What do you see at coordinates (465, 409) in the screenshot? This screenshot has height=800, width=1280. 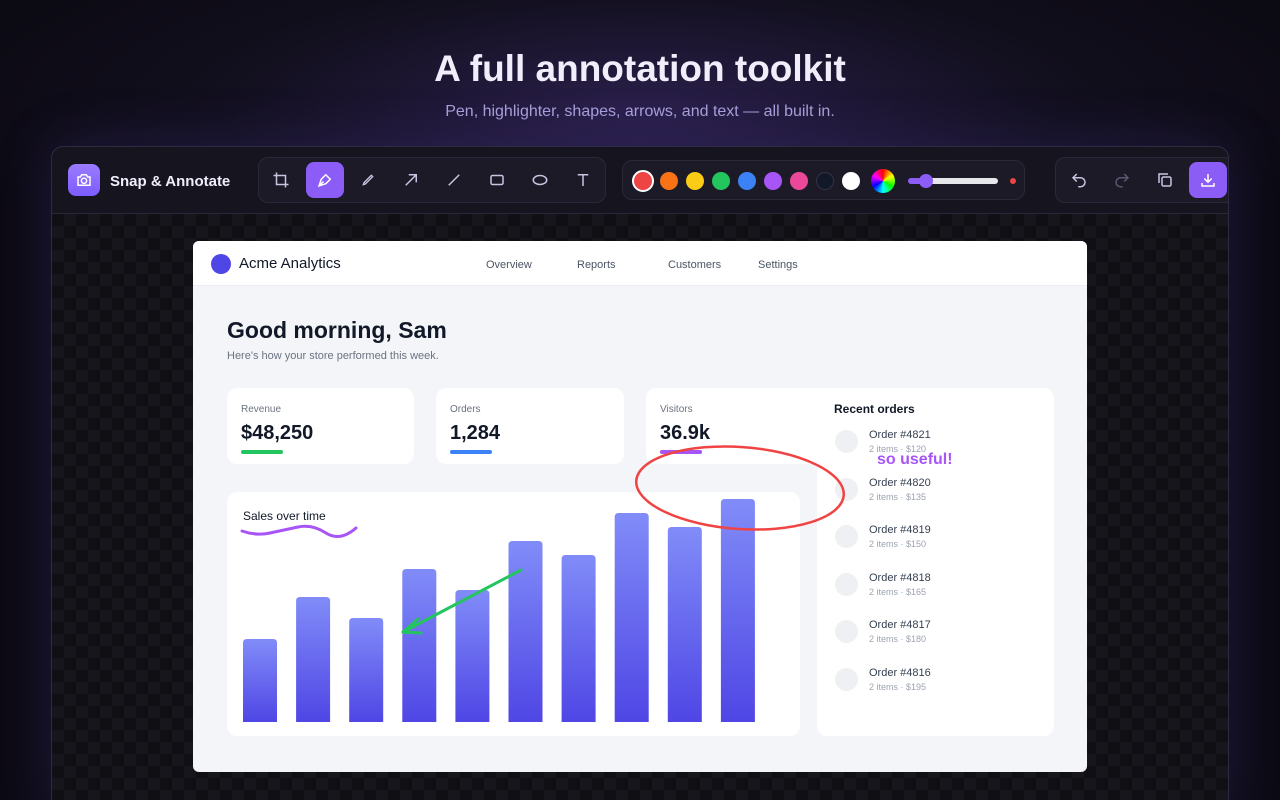 I see `stat-label: Orders` at bounding box center [465, 409].